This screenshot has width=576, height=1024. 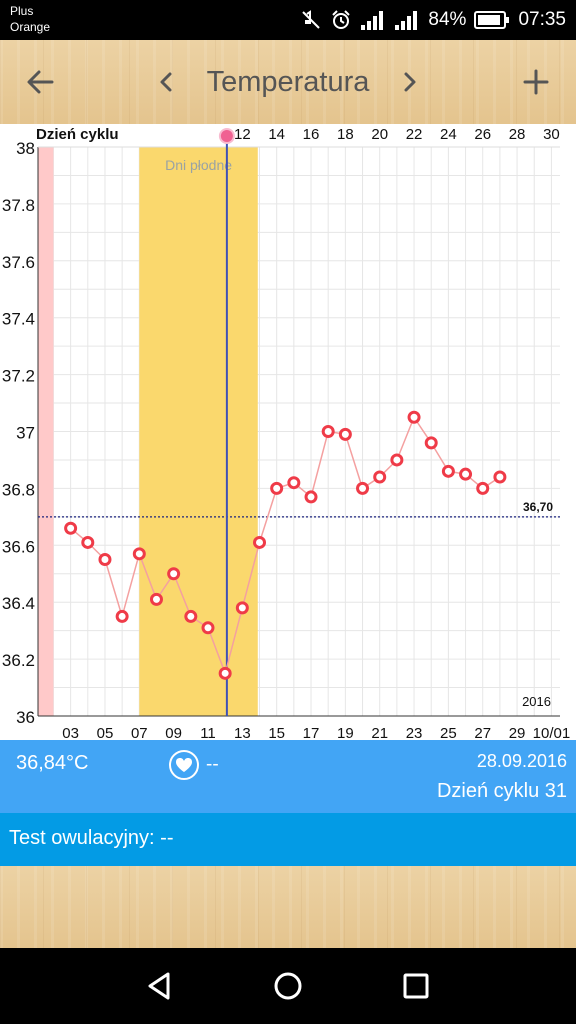 I want to click on fertile-days-label: Dni płodne, so click(x=198, y=165).